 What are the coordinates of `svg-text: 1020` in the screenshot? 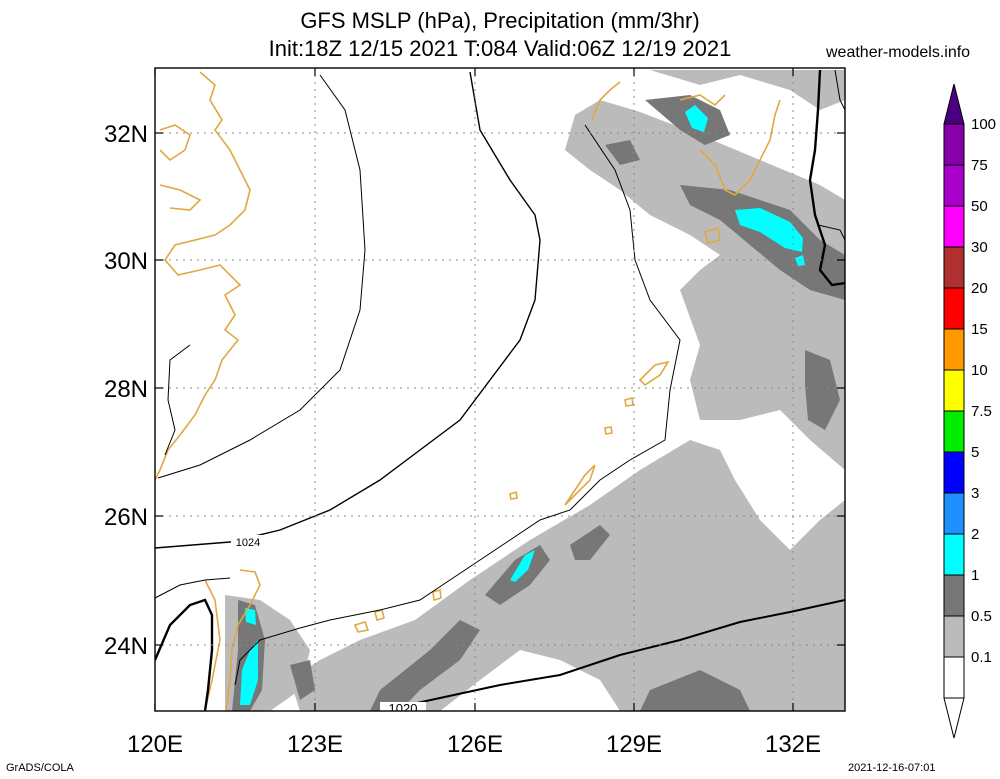 It's located at (403, 708).